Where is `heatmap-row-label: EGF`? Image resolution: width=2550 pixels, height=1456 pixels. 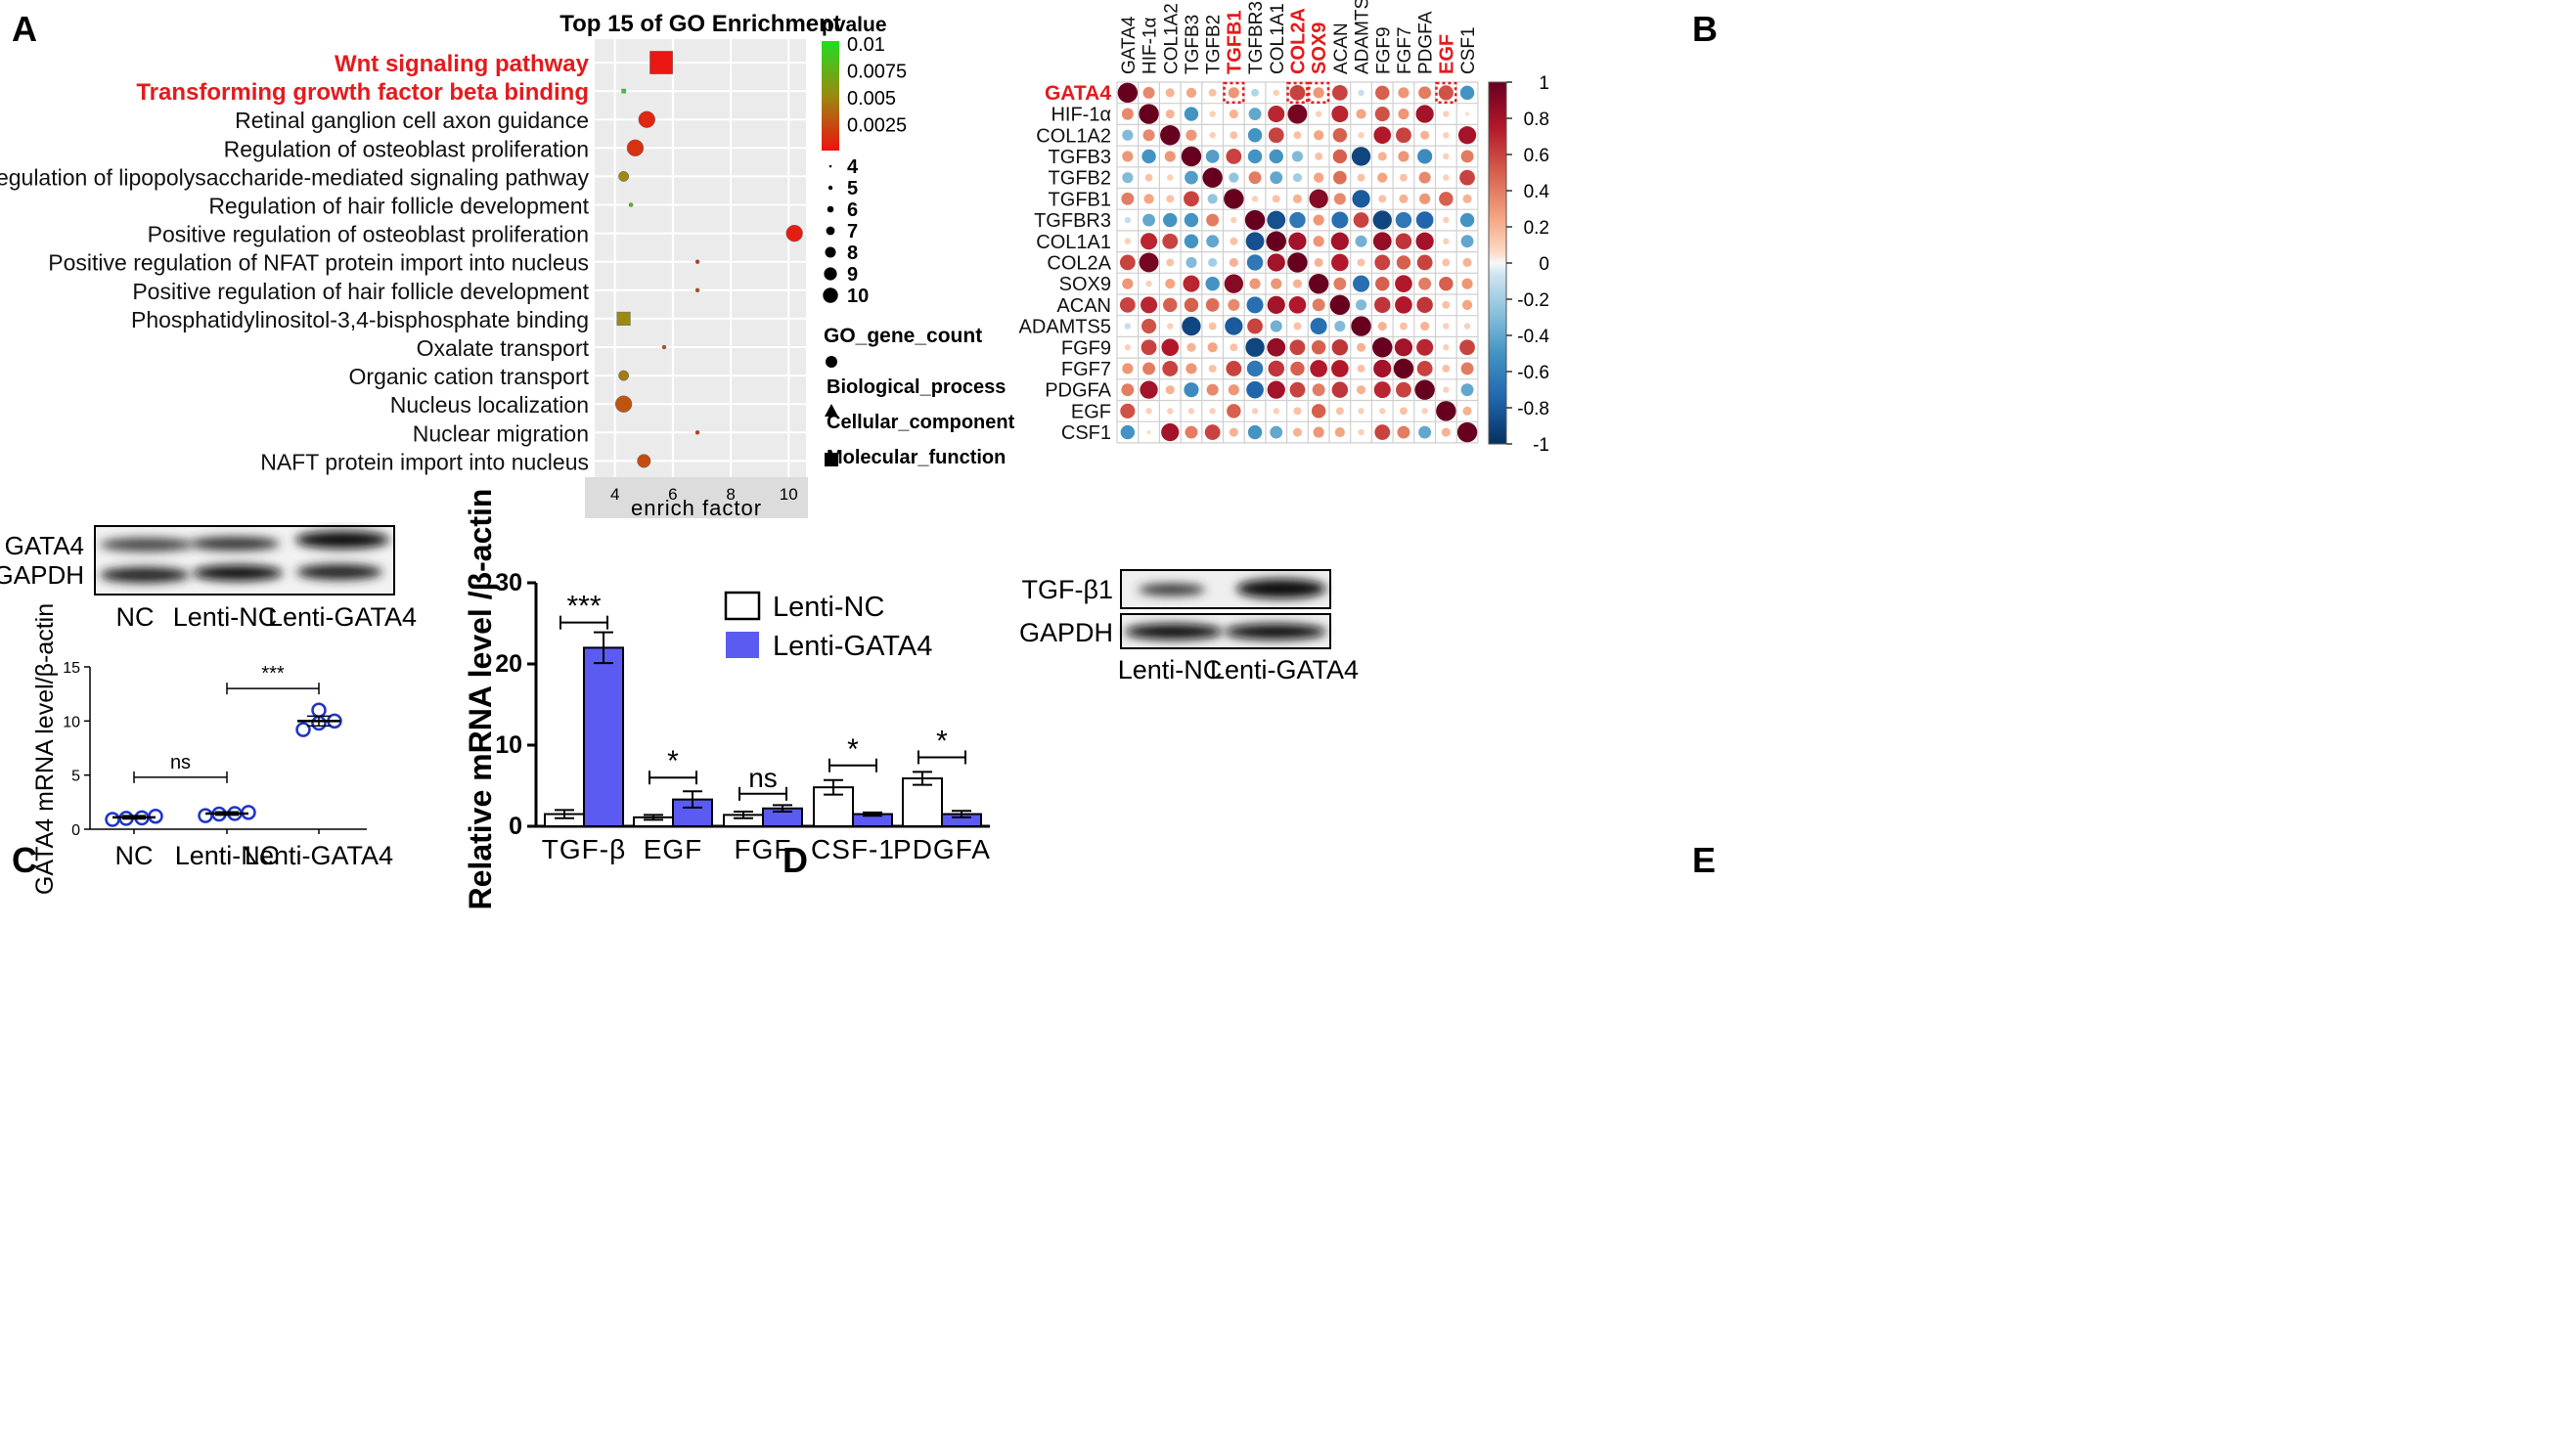
heatmap-row-label: EGF is located at coordinates (1091, 411).